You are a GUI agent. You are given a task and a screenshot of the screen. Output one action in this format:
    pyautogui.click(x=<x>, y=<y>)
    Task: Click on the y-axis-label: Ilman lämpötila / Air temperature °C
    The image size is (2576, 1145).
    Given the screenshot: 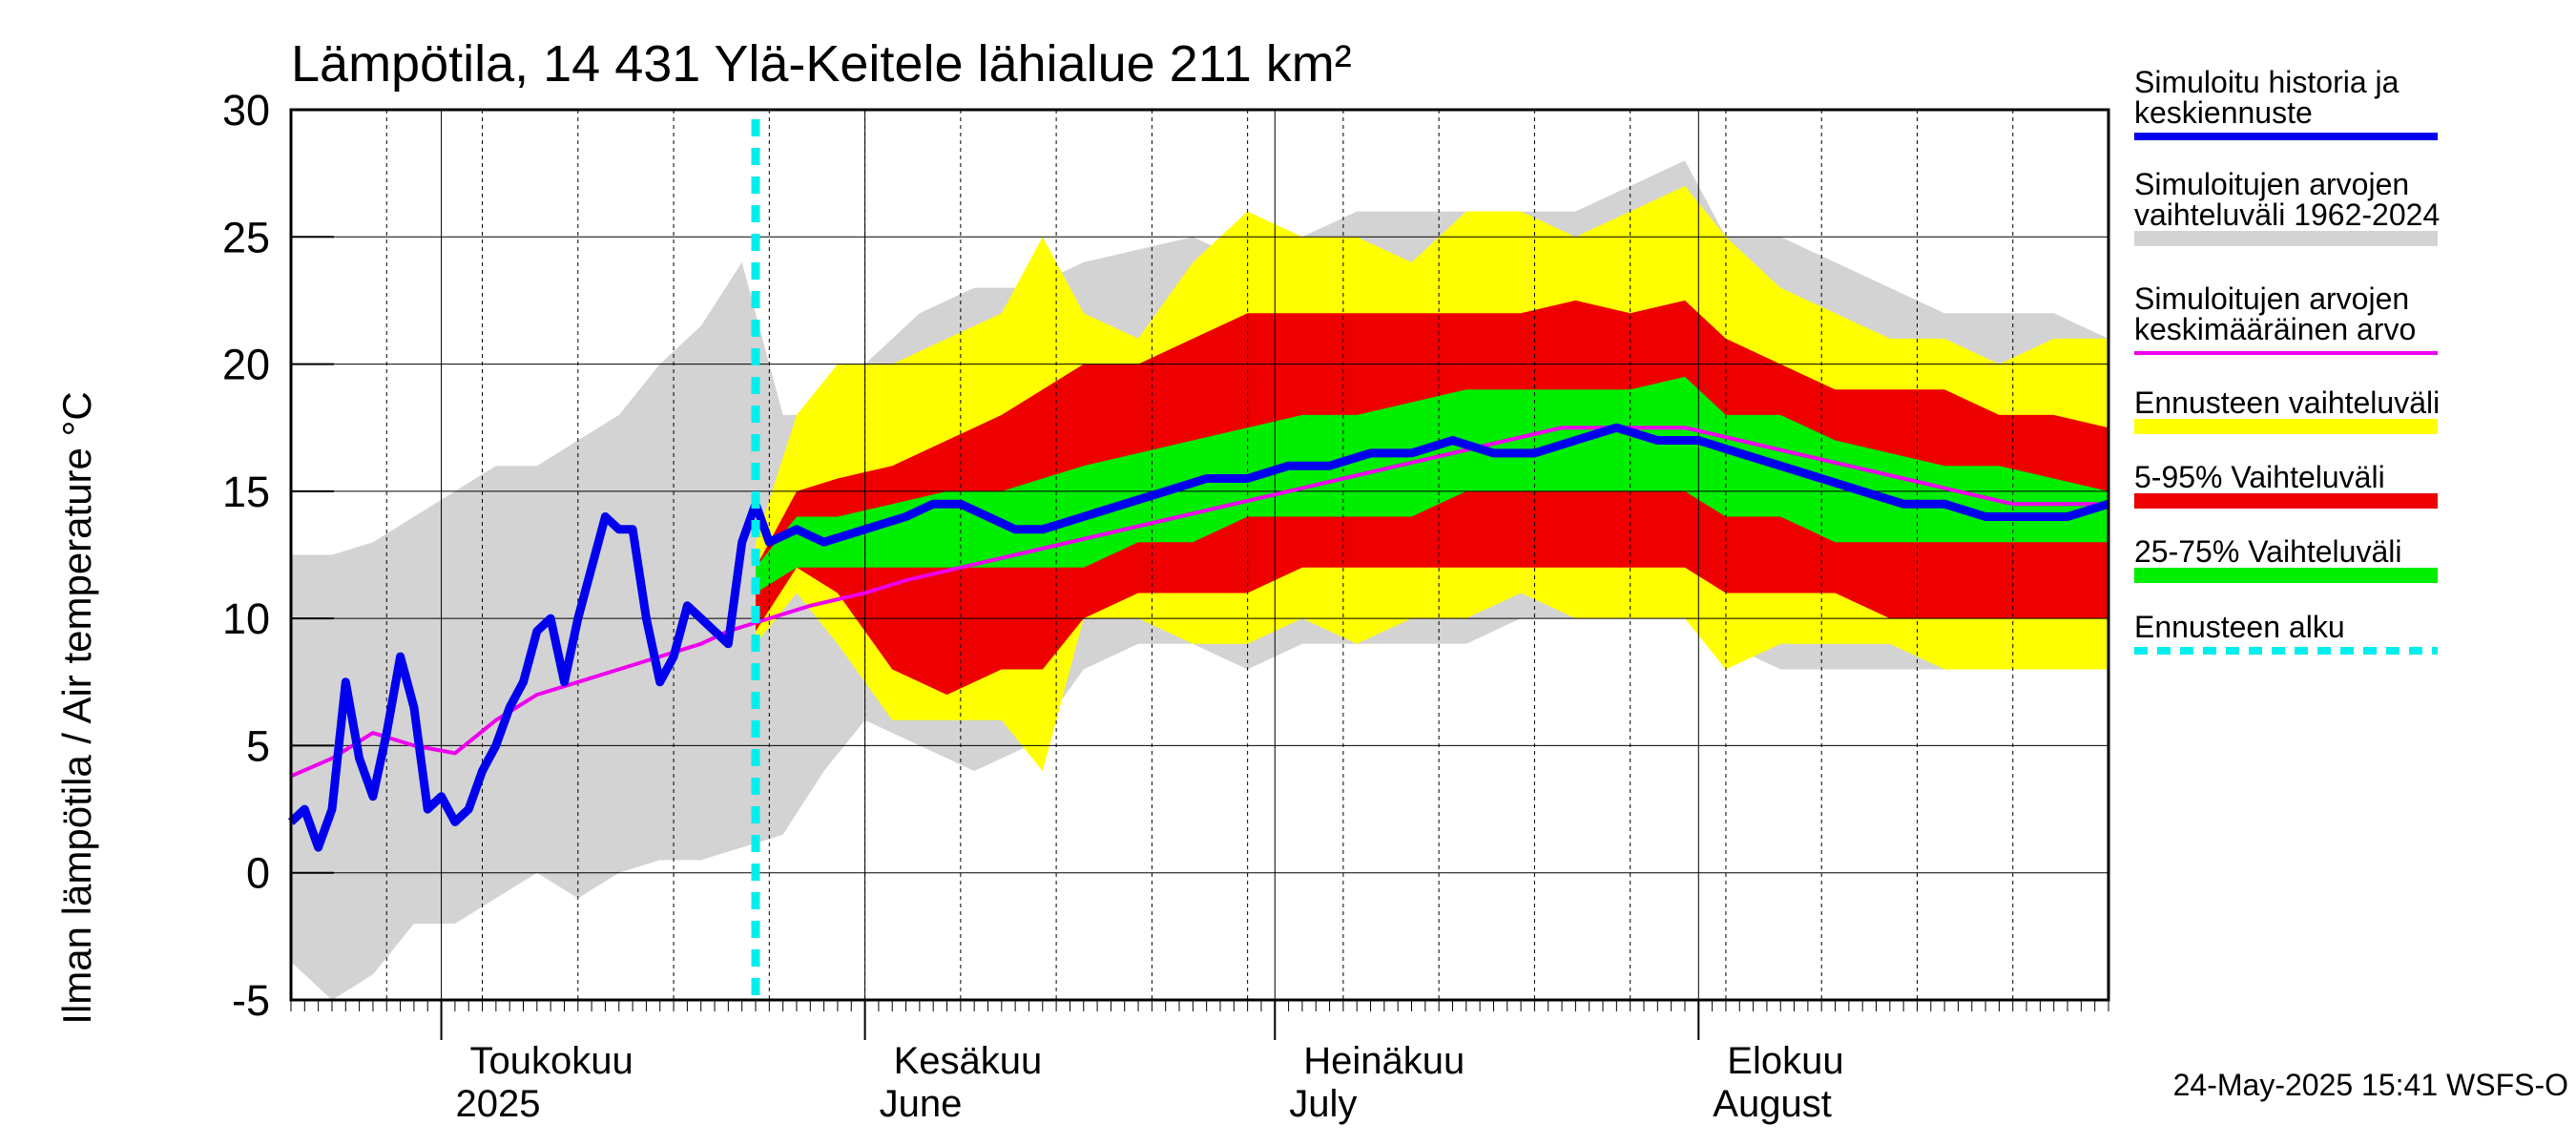 What is the action you would take?
    pyautogui.click(x=76, y=707)
    